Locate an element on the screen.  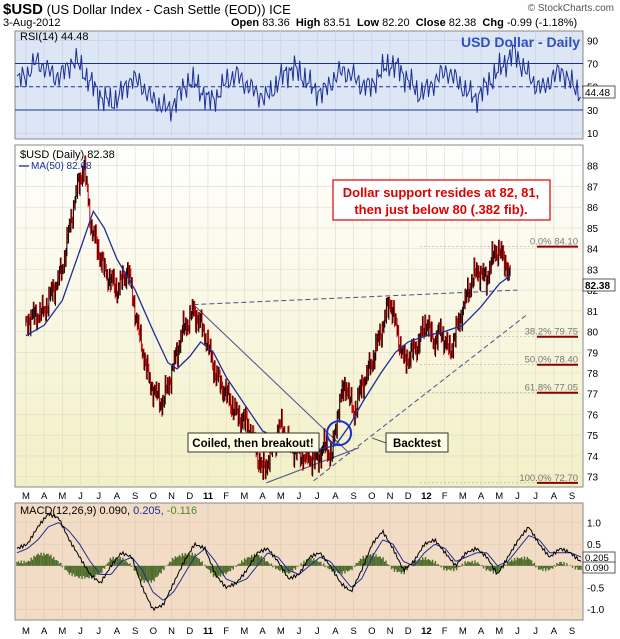
support-text-line2: then just below 80 (.382 fib). is located at coordinates (440, 209).